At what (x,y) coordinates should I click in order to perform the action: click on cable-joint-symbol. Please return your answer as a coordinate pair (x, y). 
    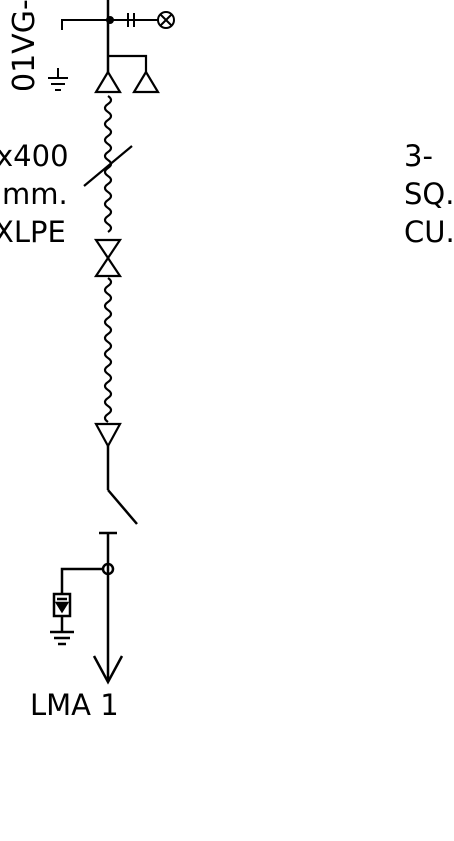
    Looking at the image, I should click on (108, 258).